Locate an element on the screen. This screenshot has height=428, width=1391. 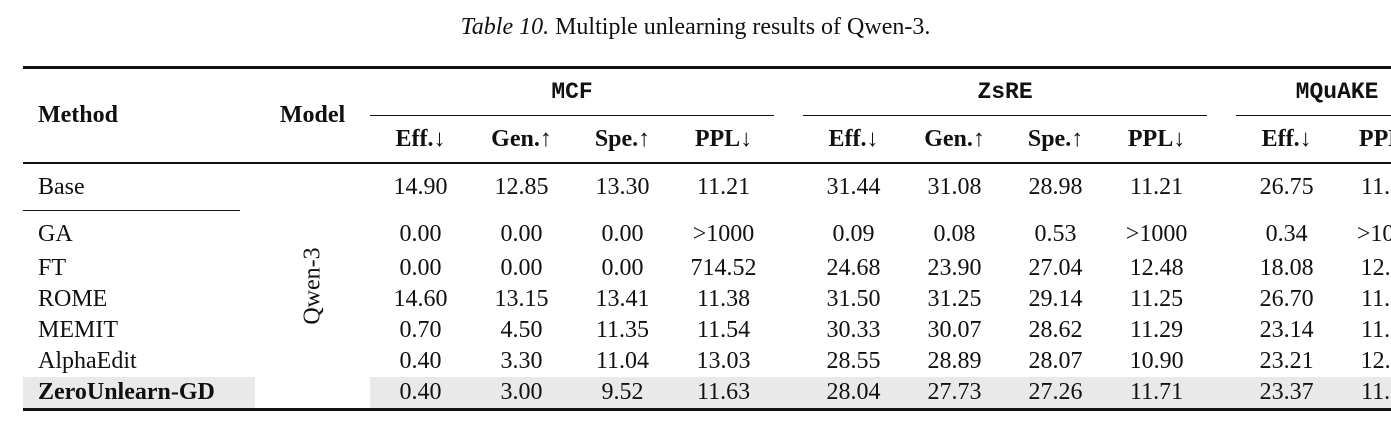
value-cell: 28.04 is located at coordinates (854, 393).